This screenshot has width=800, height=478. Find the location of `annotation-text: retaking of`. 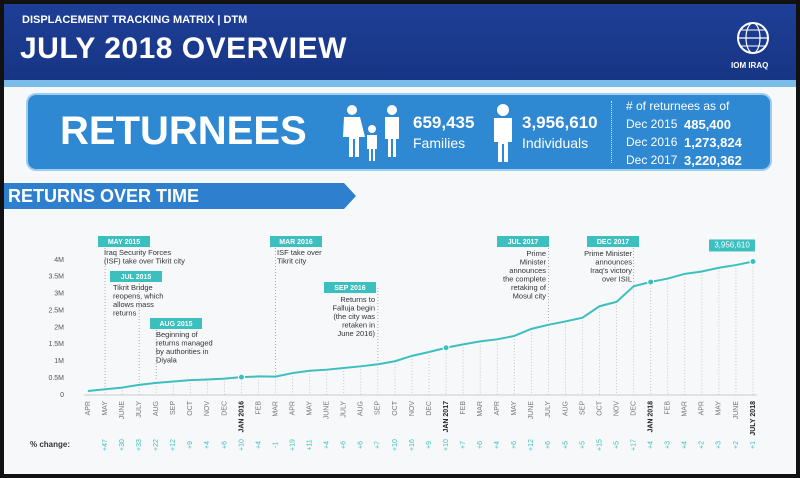

annotation-text: retaking of is located at coordinates (529, 287).